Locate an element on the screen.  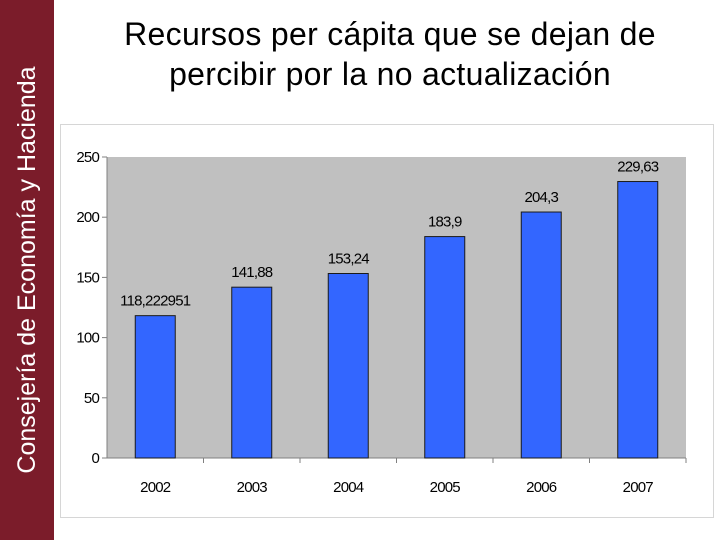
y-tick-label: 150 is located at coordinates (87, 277).